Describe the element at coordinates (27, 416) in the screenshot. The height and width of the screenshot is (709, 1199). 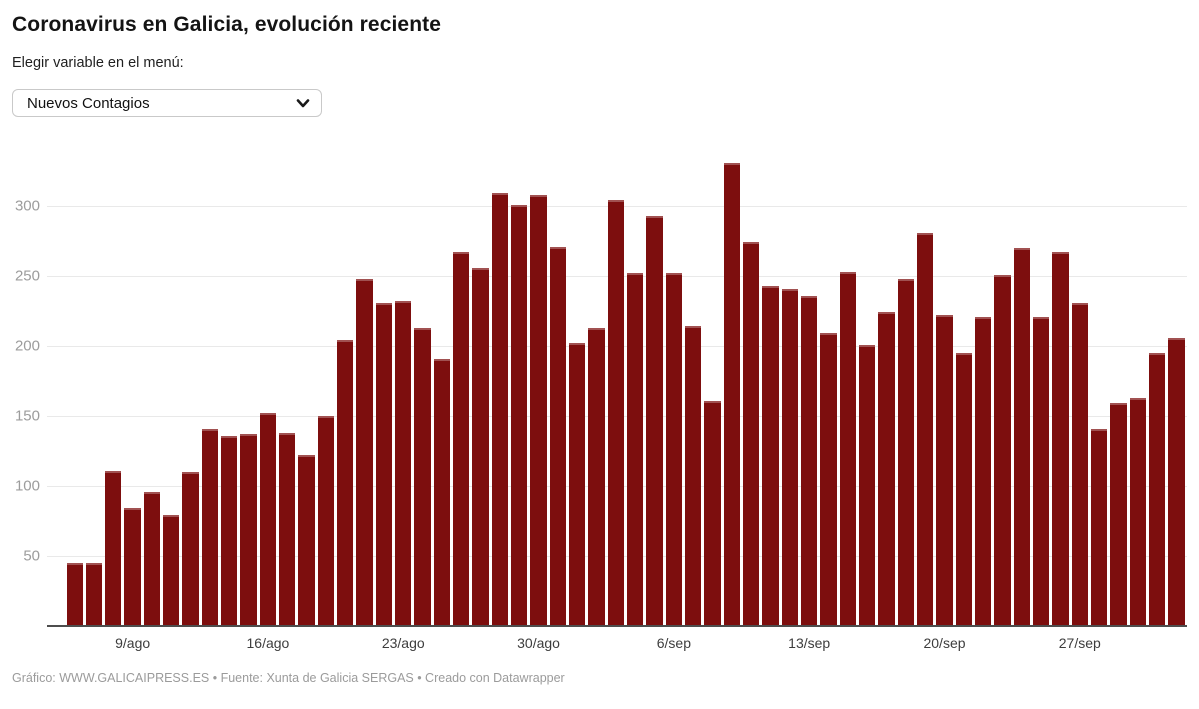
I see `y-axis-tick-label: 150` at that location.